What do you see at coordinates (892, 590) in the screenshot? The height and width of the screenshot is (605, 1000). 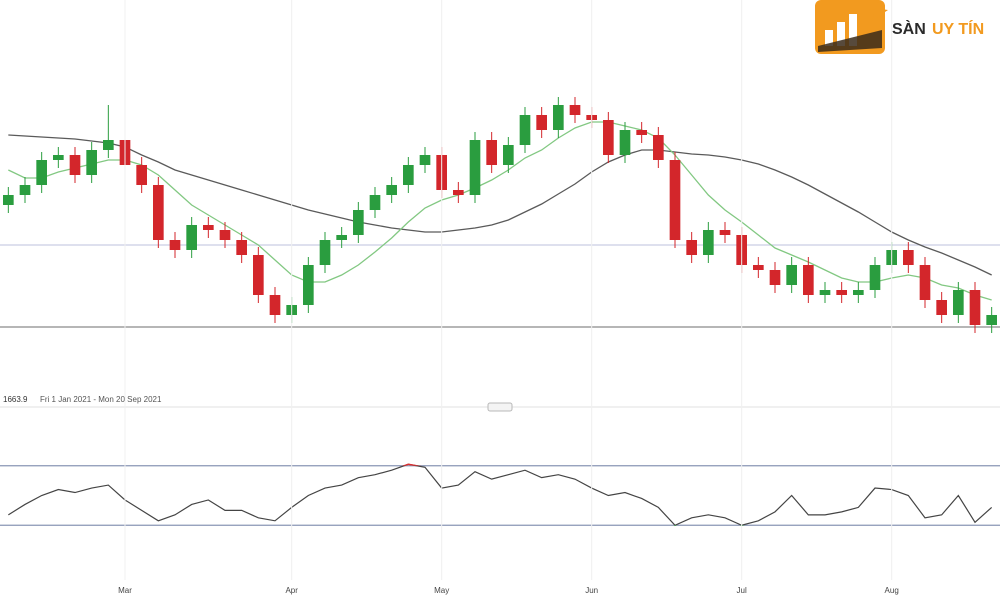 I see `x-tick-label: Aug` at bounding box center [892, 590].